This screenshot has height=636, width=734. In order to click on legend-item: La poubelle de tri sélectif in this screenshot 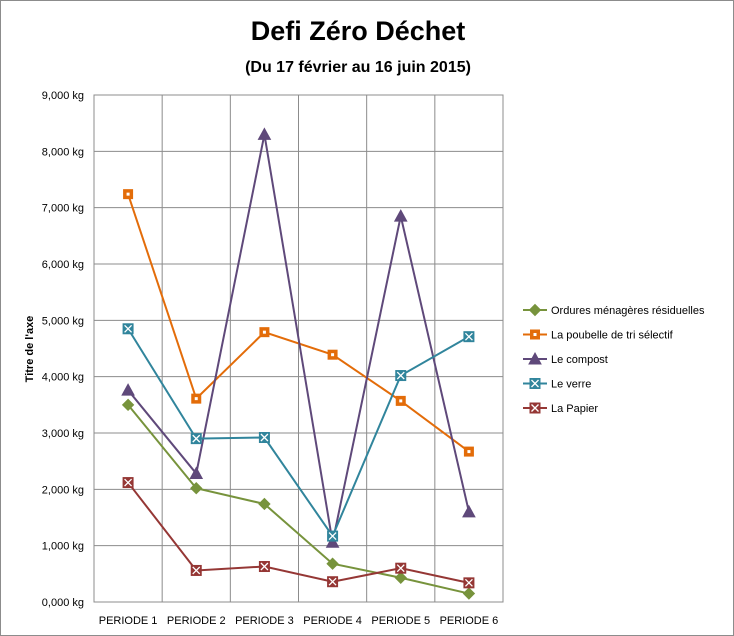, I will do `click(598, 335)`.